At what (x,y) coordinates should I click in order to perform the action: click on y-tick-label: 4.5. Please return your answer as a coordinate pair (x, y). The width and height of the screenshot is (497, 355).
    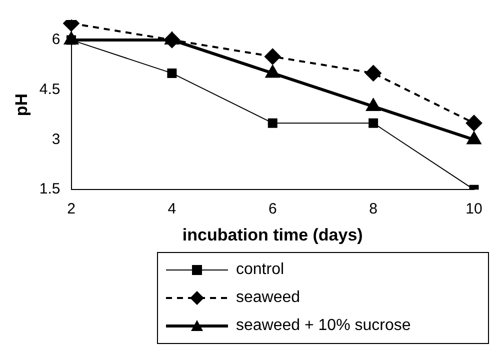
    Looking at the image, I should click on (49, 89).